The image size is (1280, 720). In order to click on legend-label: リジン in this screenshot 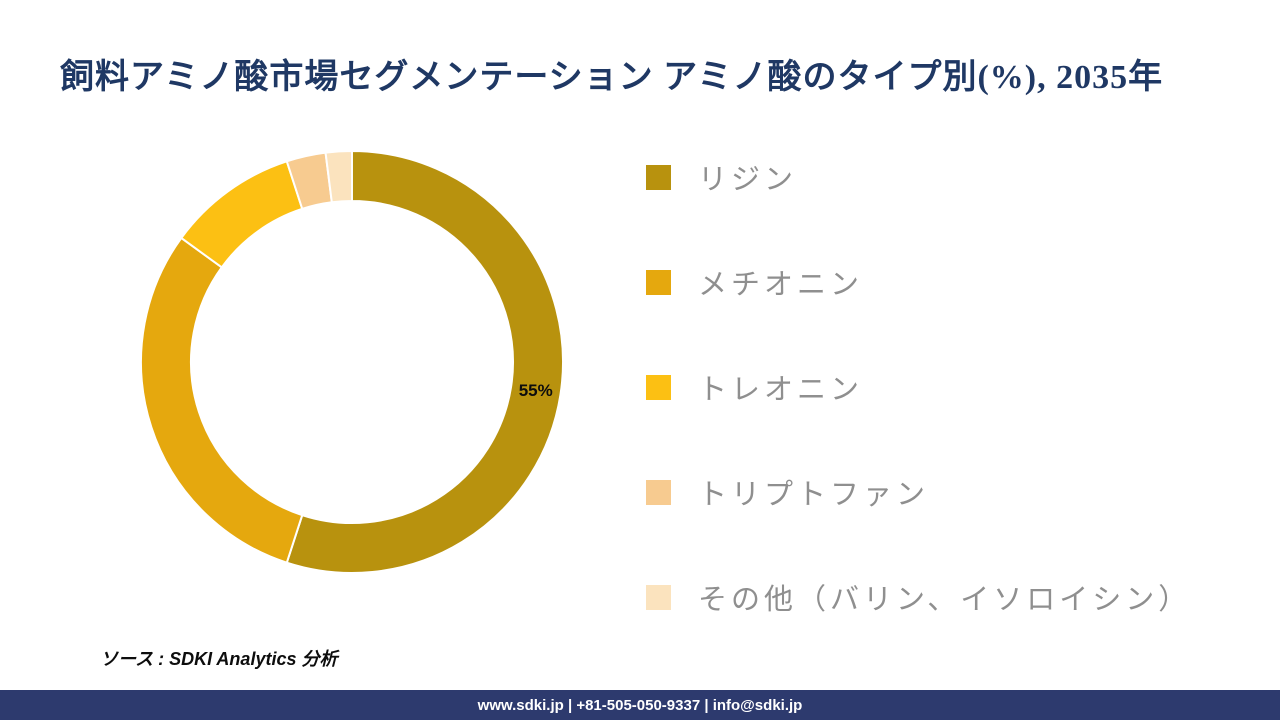, I will do `click(748, 180)`.